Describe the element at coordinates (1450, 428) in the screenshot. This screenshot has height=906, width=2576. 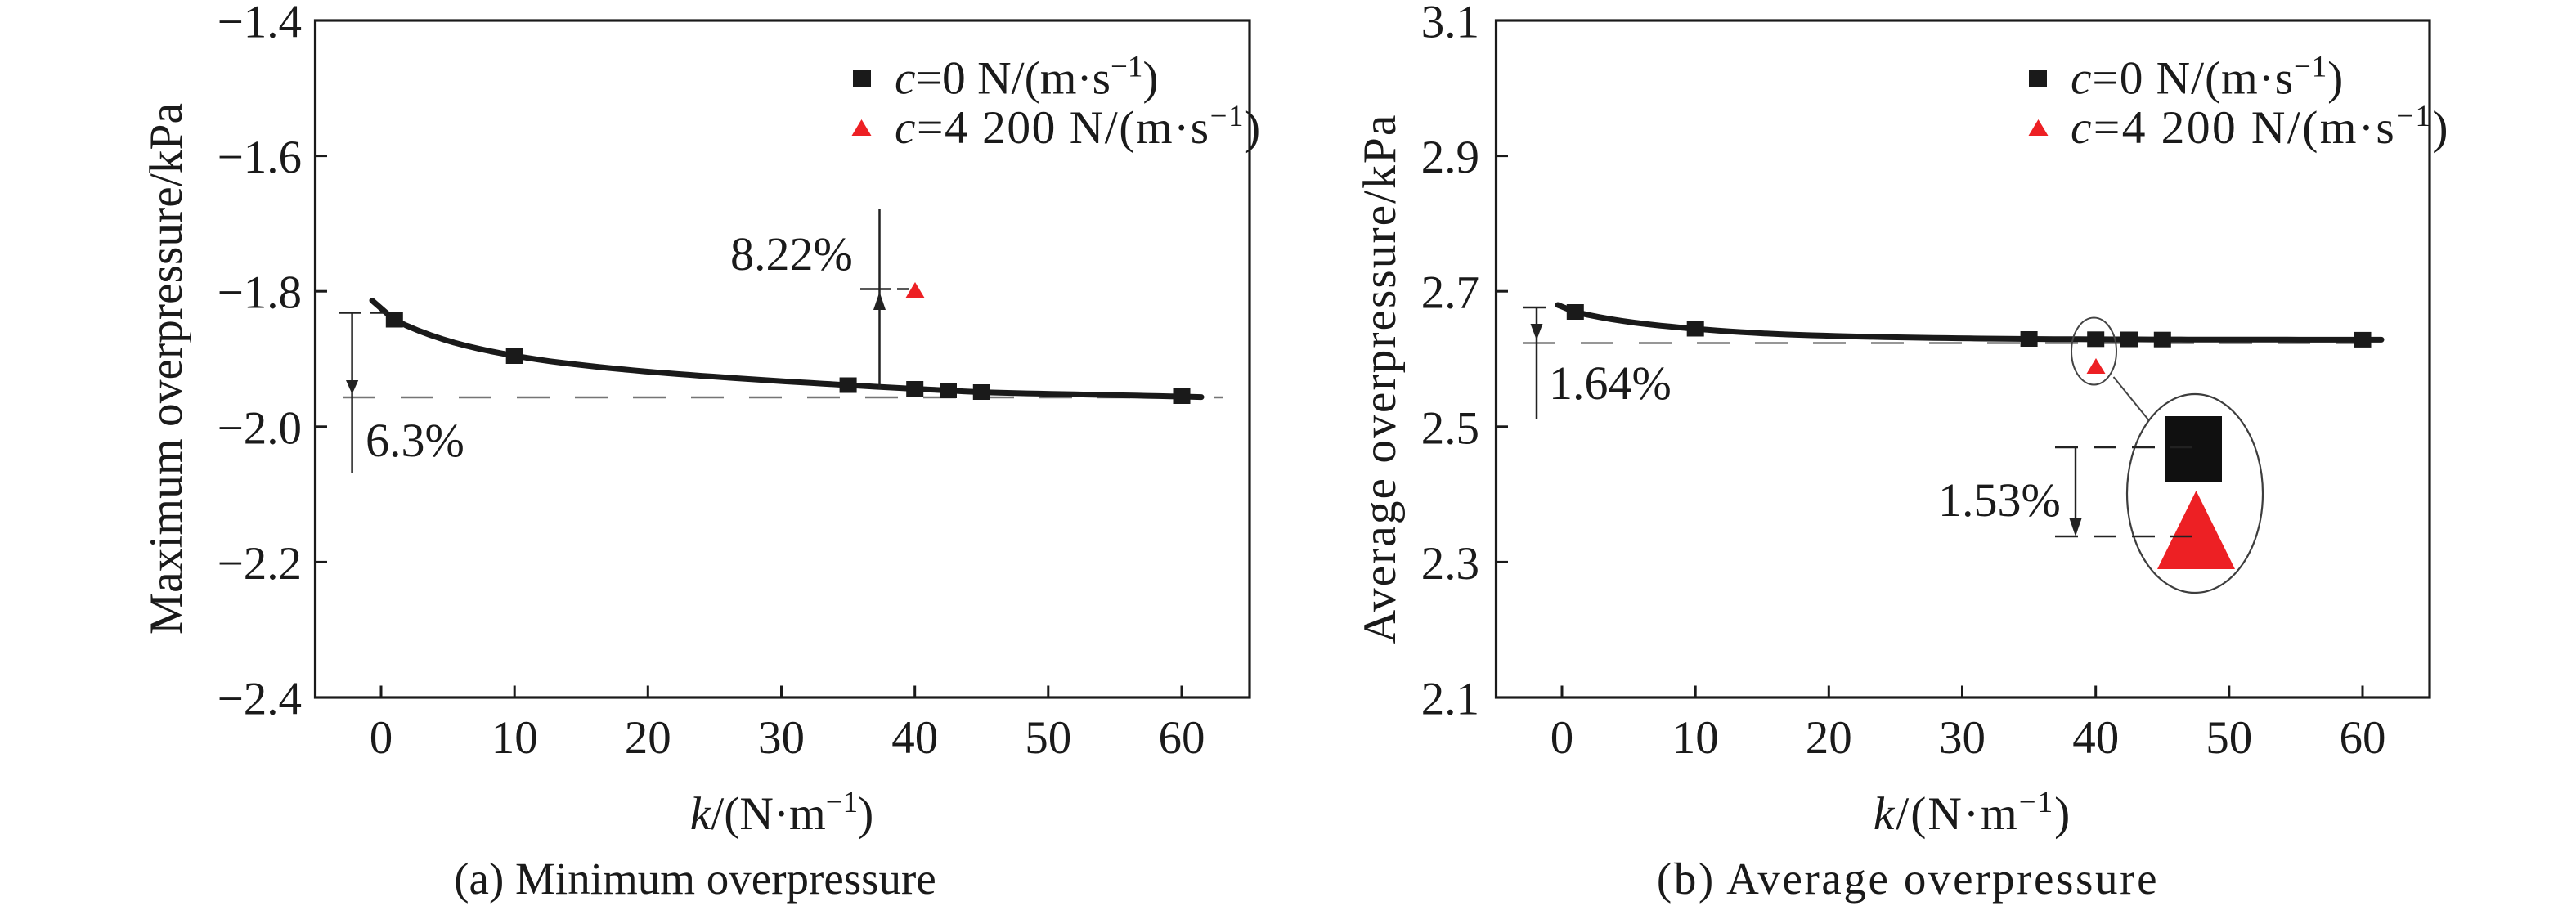
I see `svg-text: 2.5` at that location.